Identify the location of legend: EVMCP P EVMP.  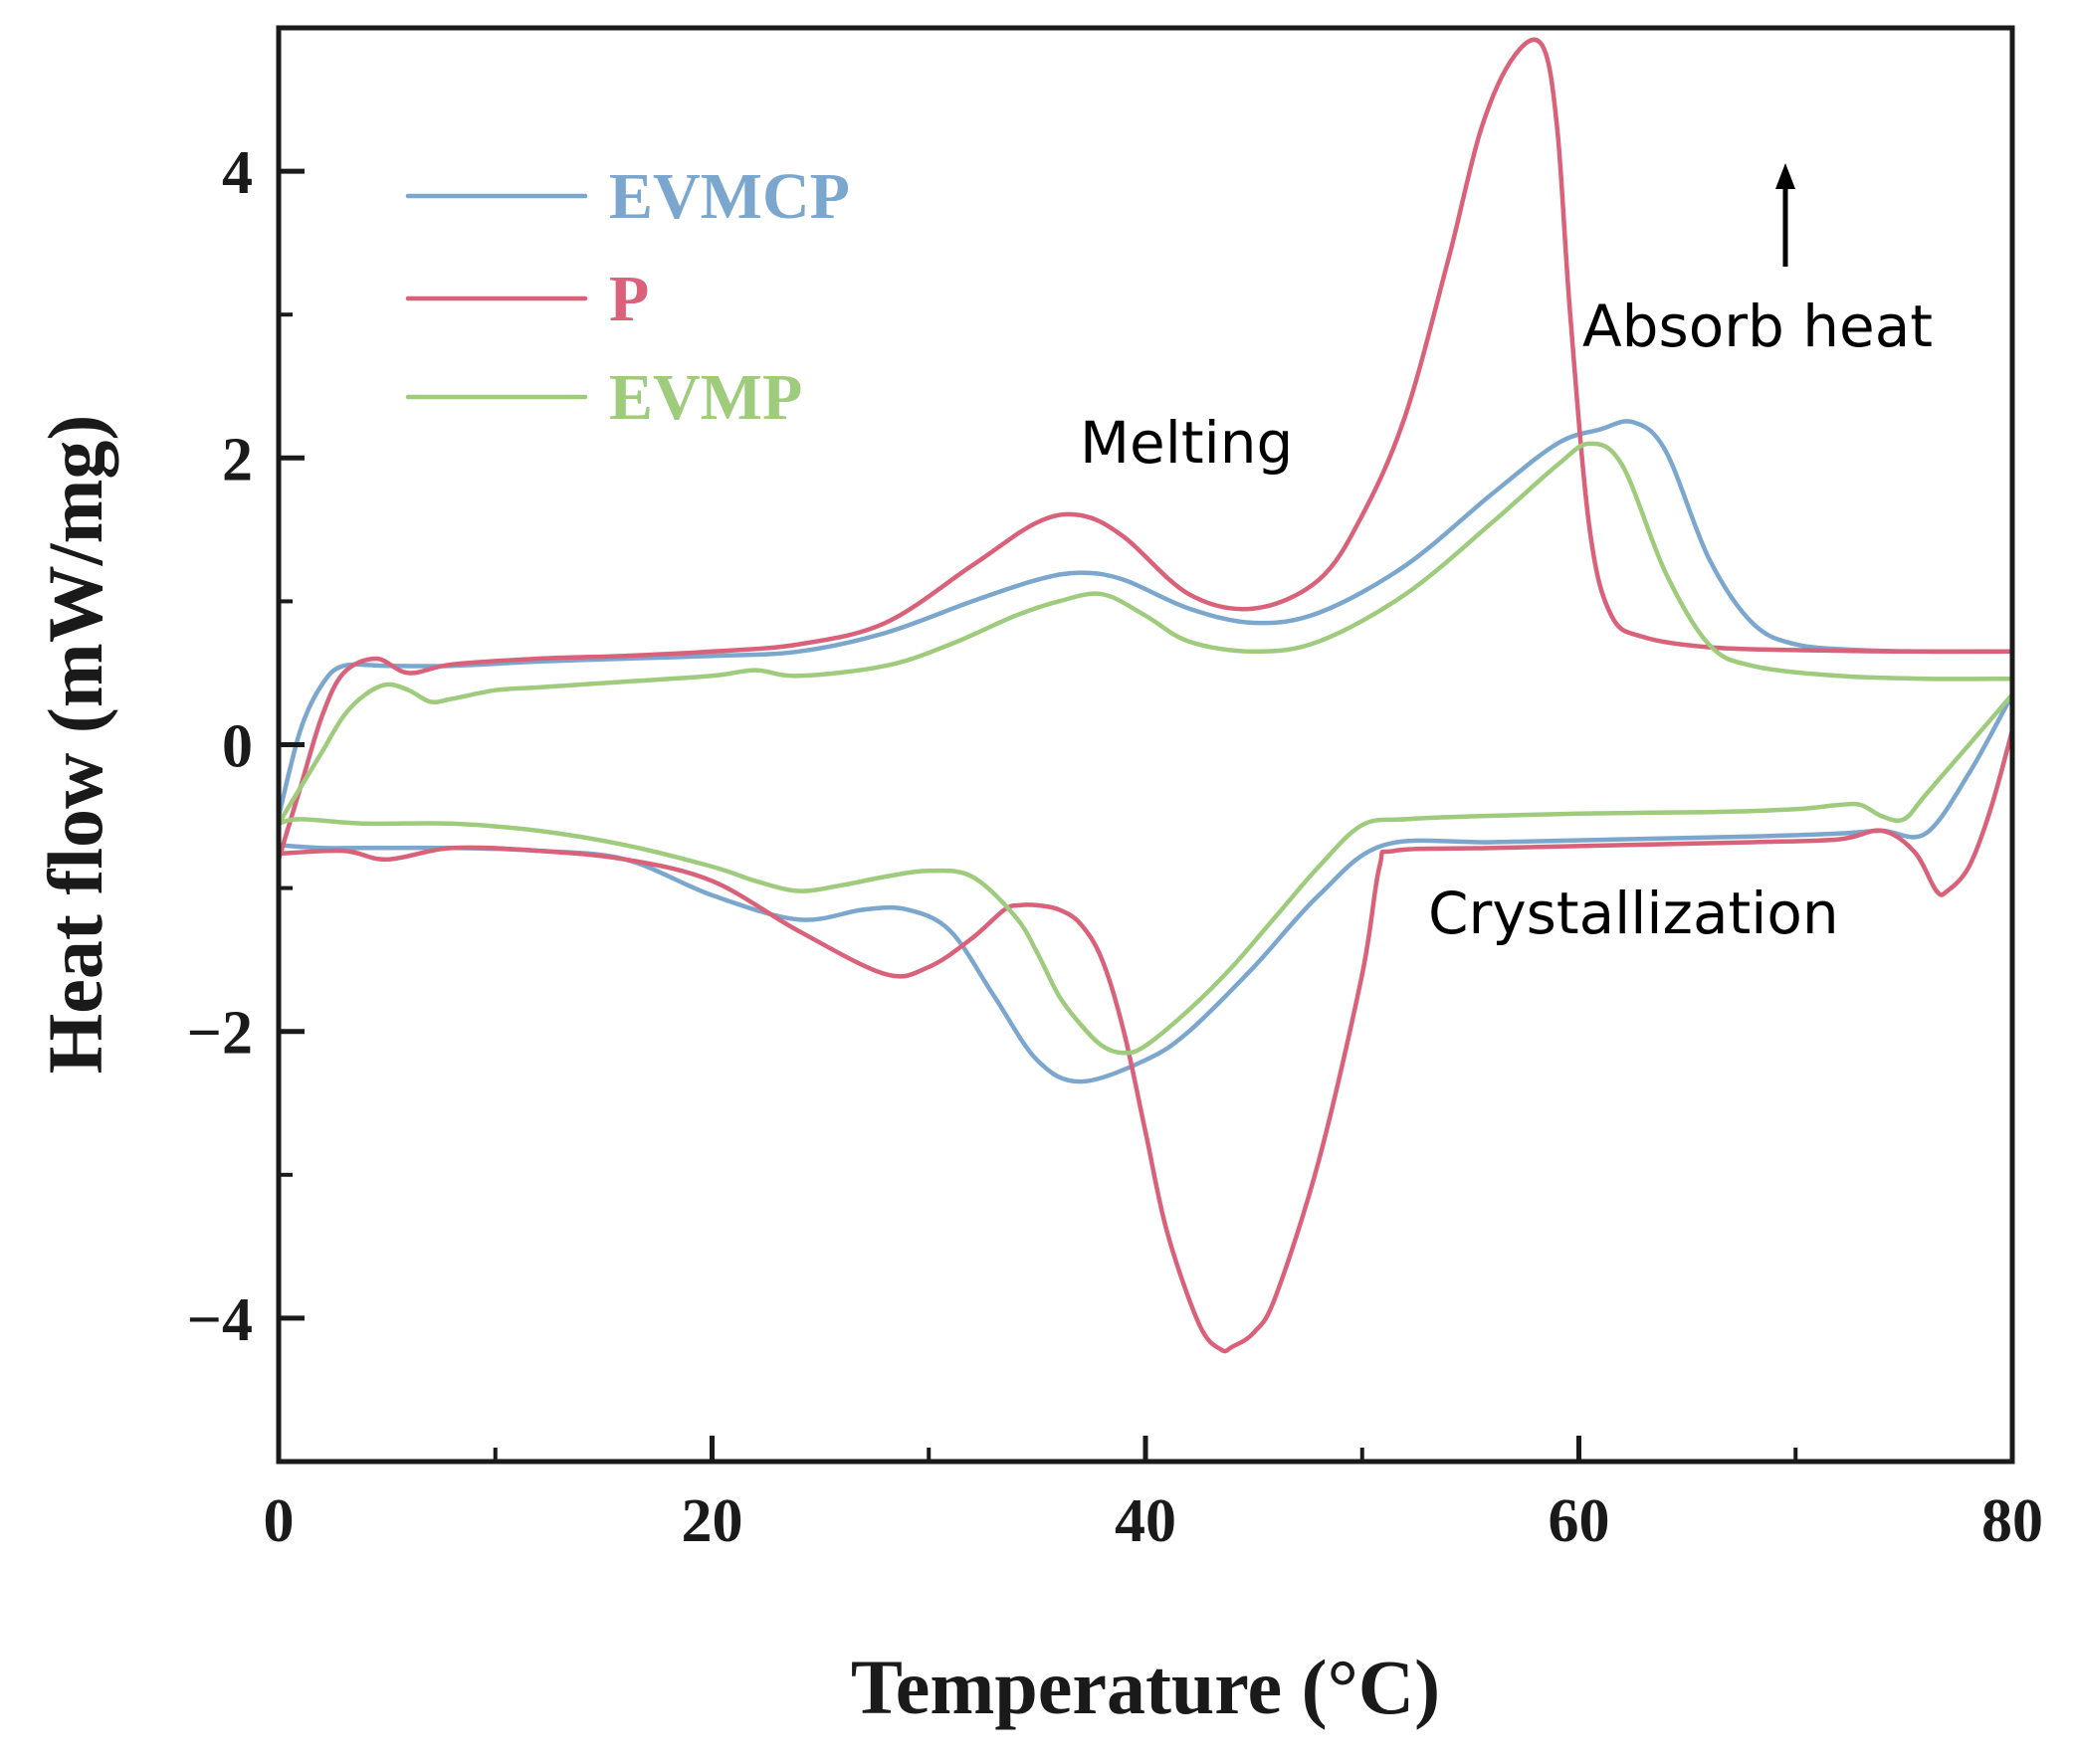
(627, 297).